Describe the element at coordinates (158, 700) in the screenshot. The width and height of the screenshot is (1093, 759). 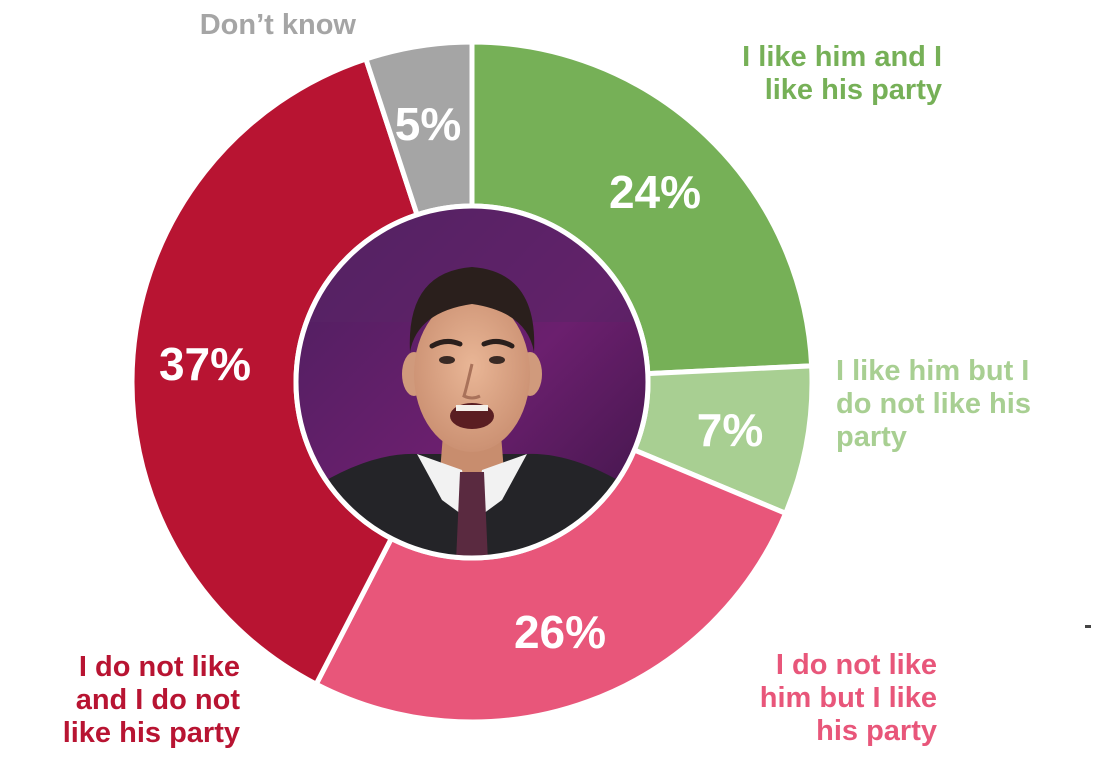
I see `category-label-line: and I do not` at that location.